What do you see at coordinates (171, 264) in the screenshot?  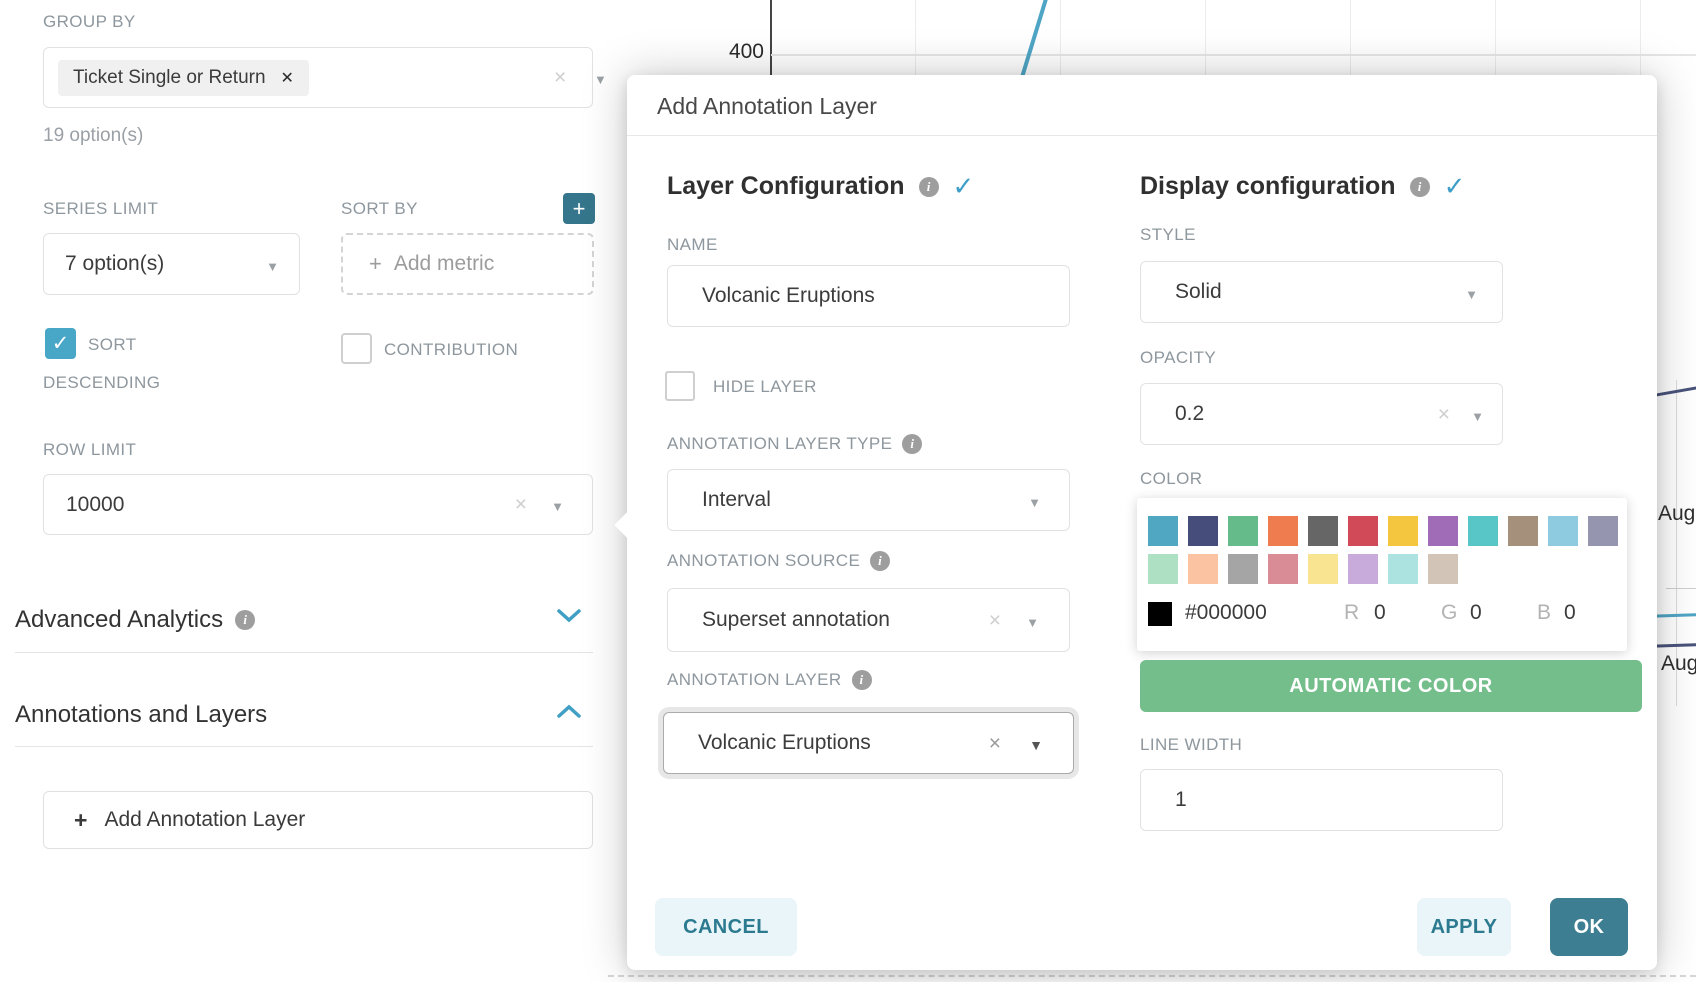 I see `series-limit-select: 7 option(s) ▼` at bounding box center [171, 264].